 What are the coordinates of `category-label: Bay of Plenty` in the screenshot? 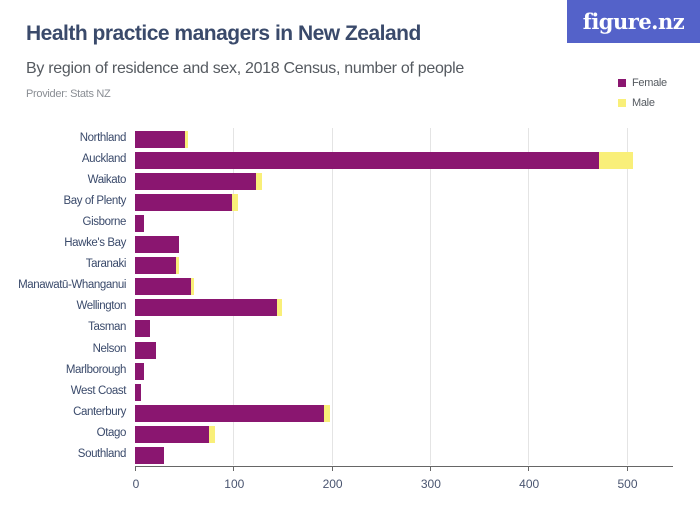 It's located at (94, 201).